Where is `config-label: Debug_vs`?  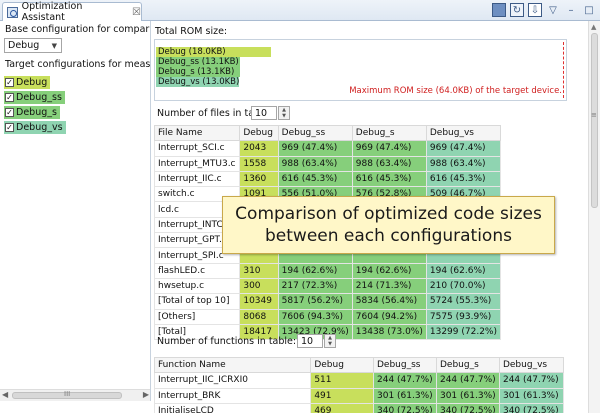
config-label: Debug_vs is located at coordinates (39, 127).